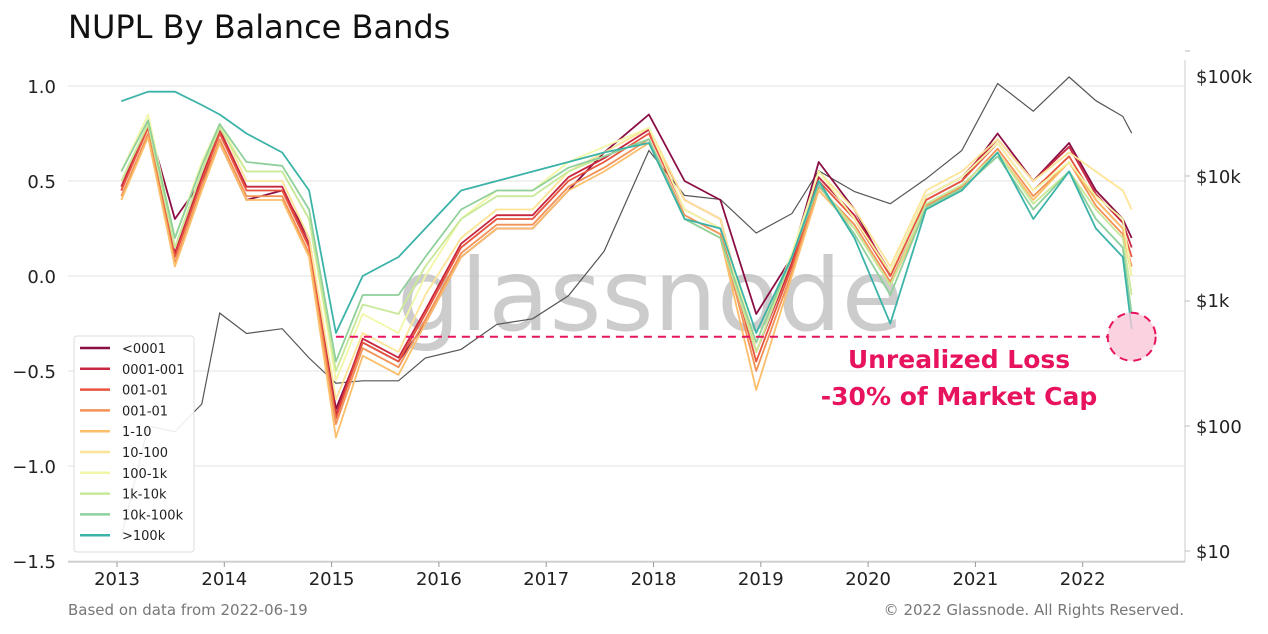 The image size is (1268, 634). I want to click on y-tick-label: −1.5, so click(34, 562).